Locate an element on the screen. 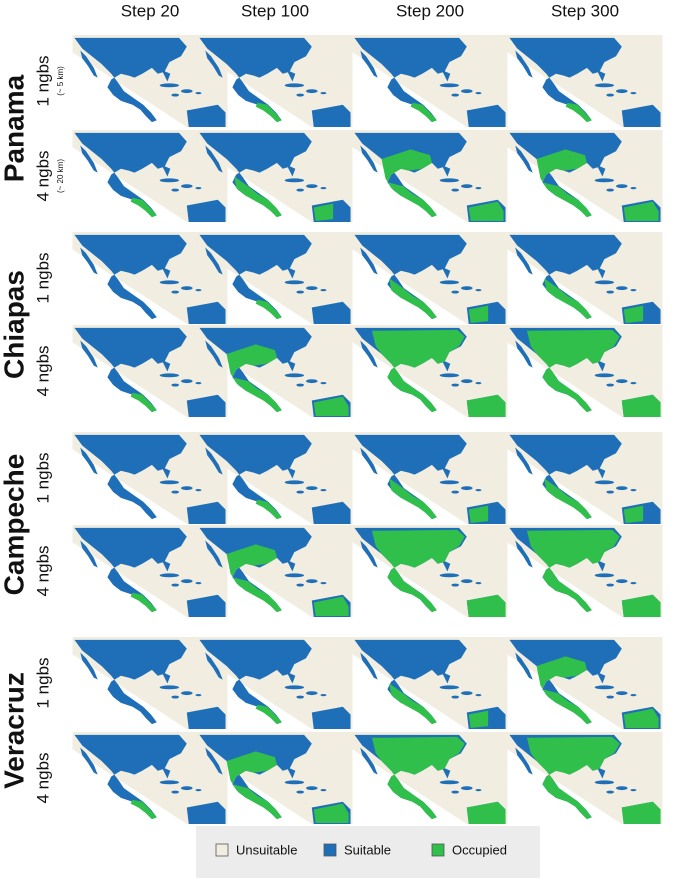  legend-label: Suitable is located at coordinates (367, 849).